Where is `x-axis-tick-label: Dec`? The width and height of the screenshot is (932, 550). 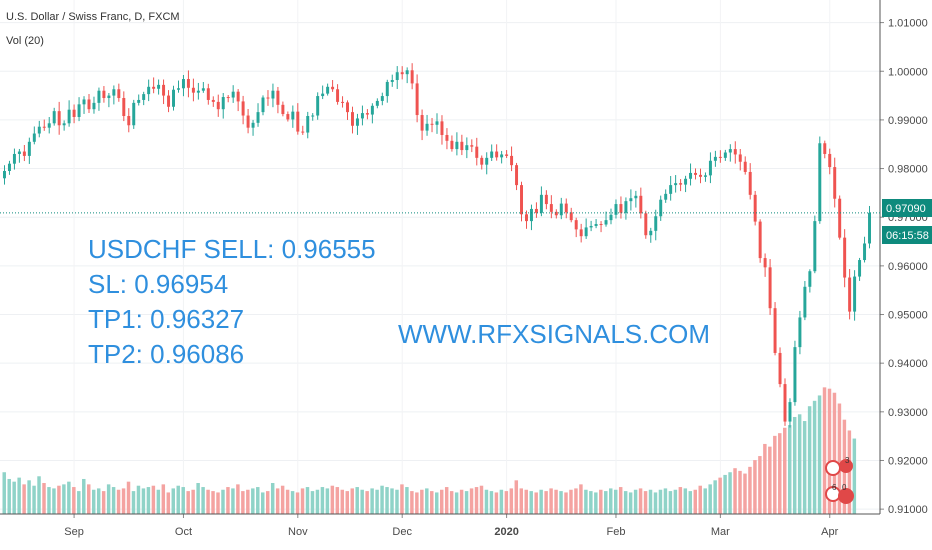 x-axis-tick-label: Dec is located at coordinates (402, 532).